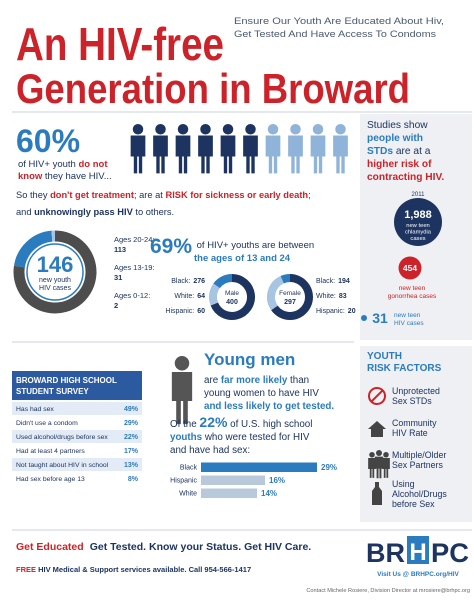  Describe the element at coordinates (47, 423) in the screenshot. I see `survey-label: Didn't use a condom` at that location.